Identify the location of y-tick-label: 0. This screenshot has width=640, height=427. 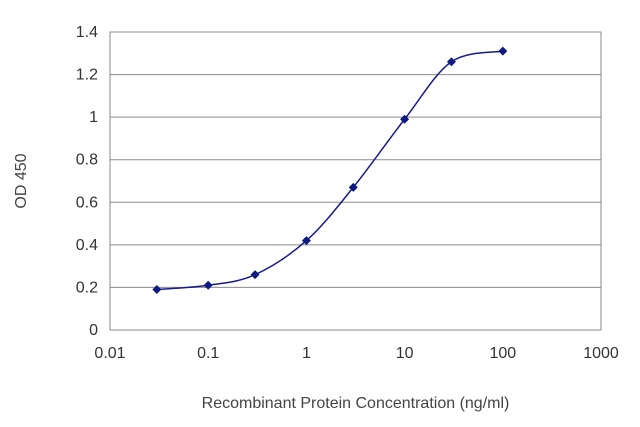
(93, 330).